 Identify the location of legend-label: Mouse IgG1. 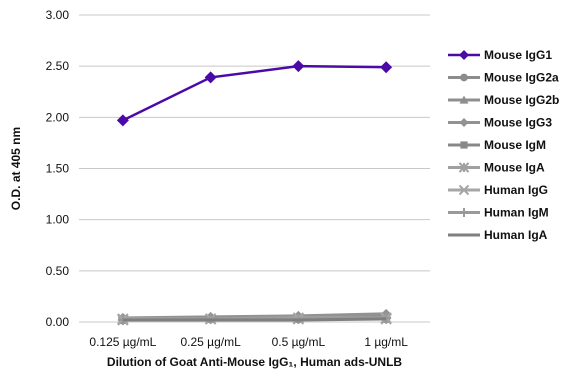
(518, 55).